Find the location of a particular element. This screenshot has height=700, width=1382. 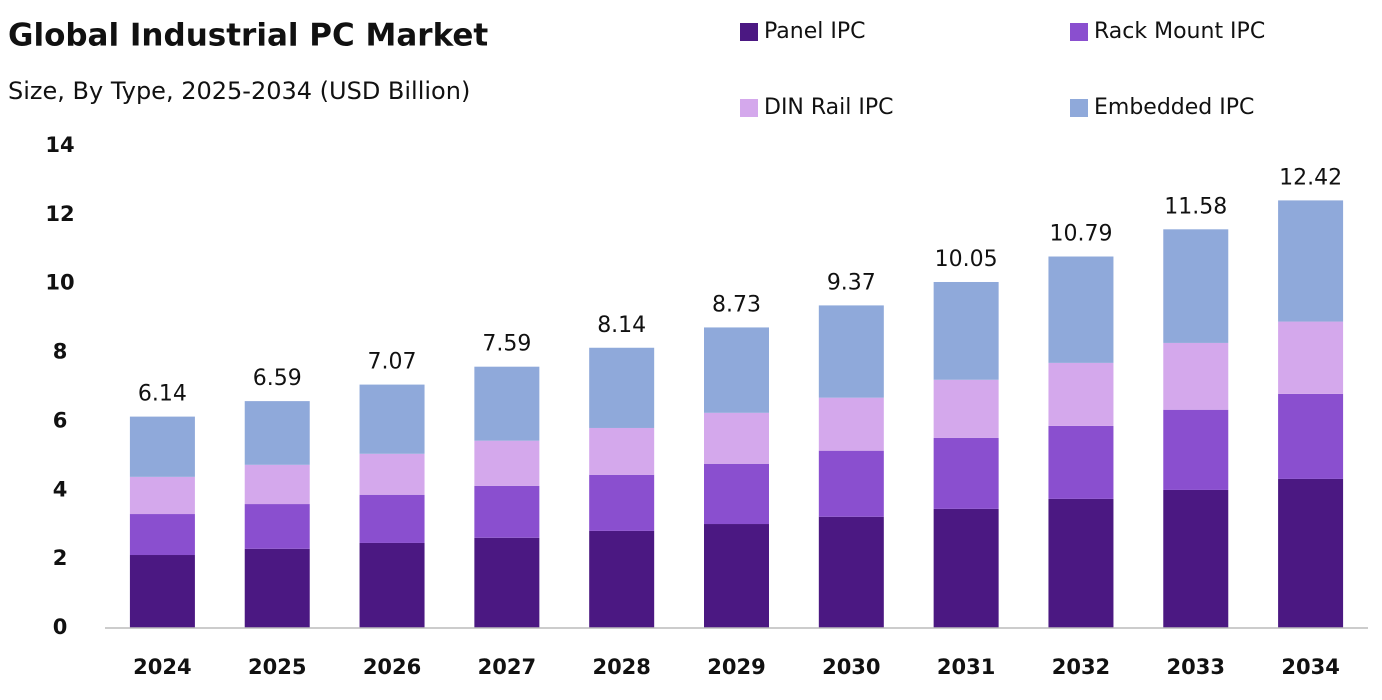

x-tick-label: 2030 is located at coordinates (851, 667).